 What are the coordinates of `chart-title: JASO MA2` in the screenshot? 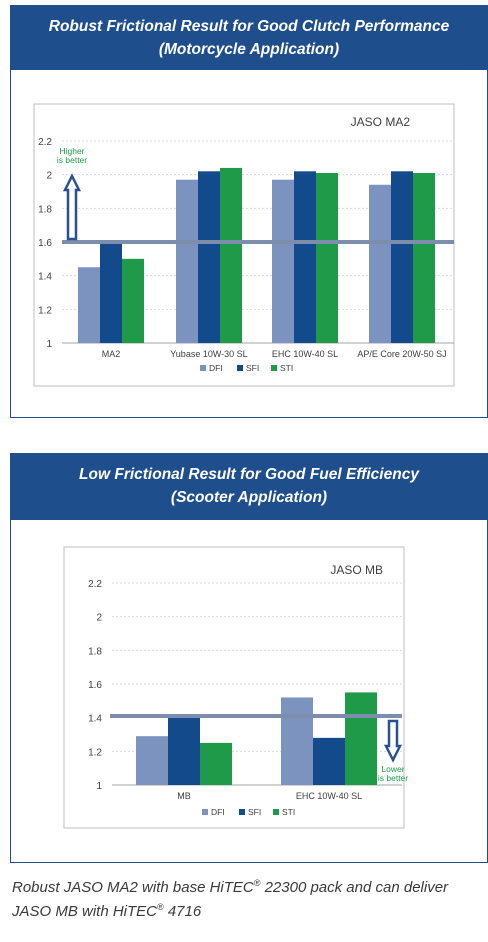 It's located at (381, 122).